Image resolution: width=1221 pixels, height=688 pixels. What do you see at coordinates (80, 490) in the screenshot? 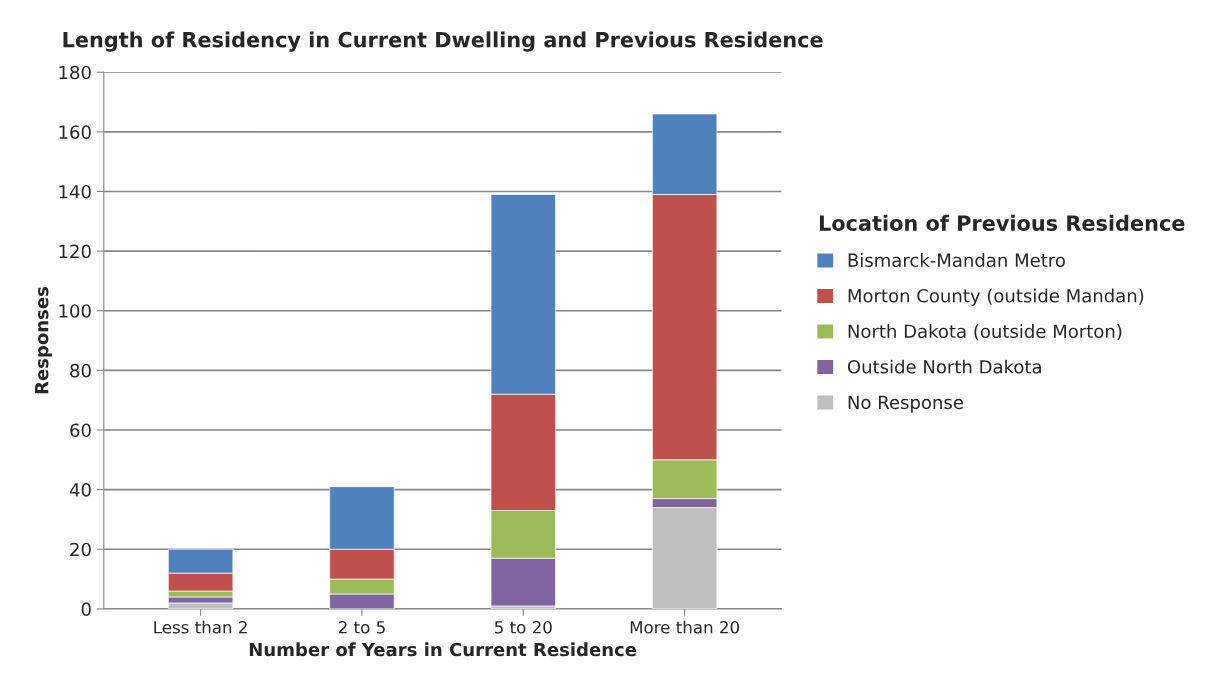
I see `y-tick-label: 40` at bounding box center [80, 490].